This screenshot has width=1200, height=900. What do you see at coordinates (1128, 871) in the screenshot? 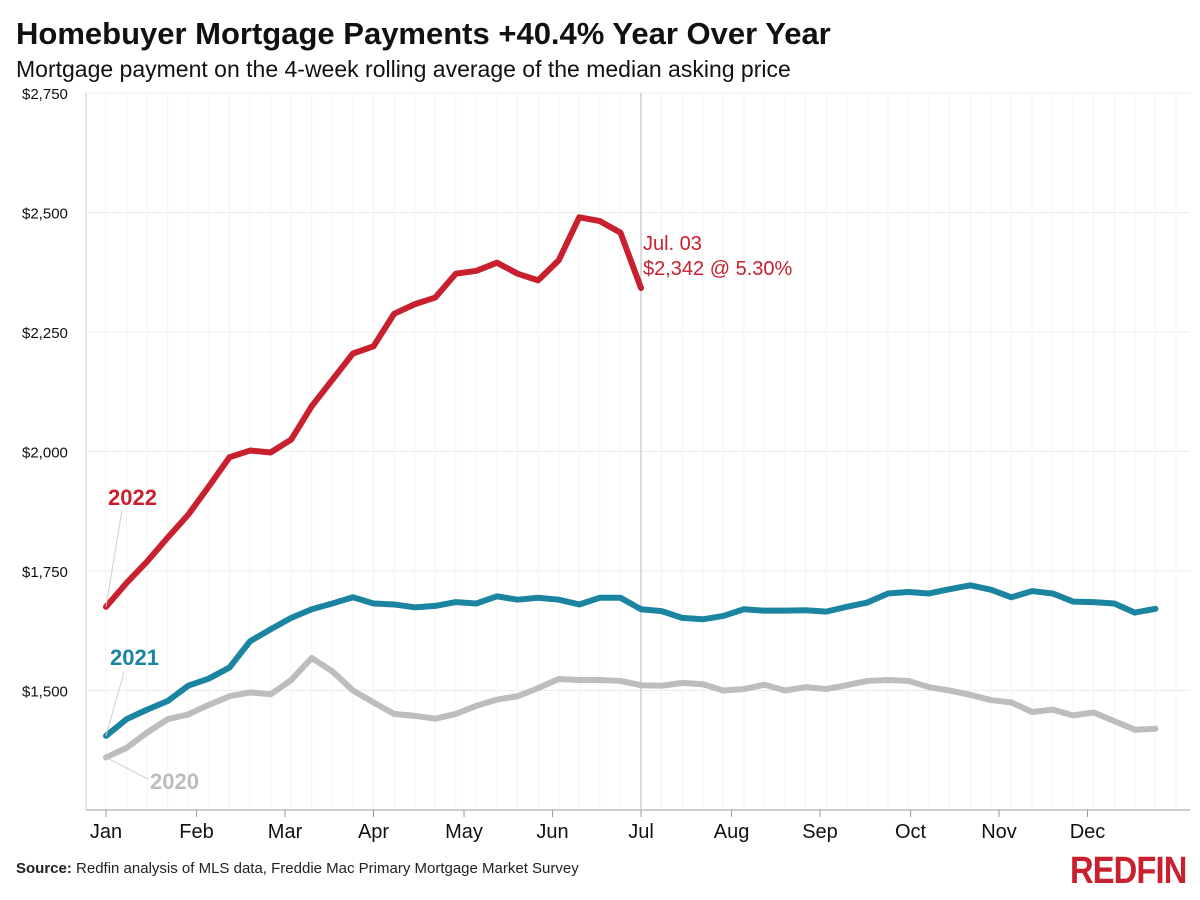
I see `redfin-logo: REDFIN` at bounding box center [1128, 871].